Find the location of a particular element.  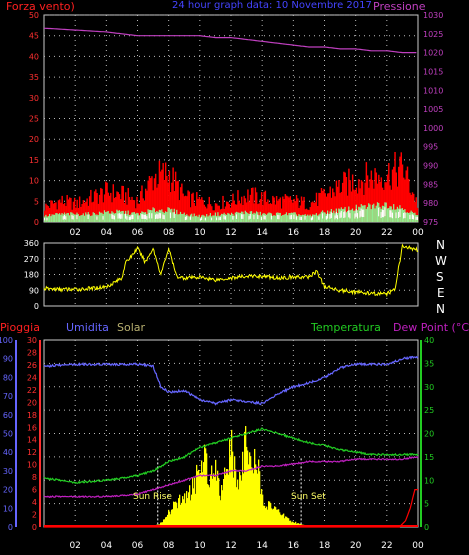

temp-humidity-x-tick: 06 is located at coordinates (138, 546).